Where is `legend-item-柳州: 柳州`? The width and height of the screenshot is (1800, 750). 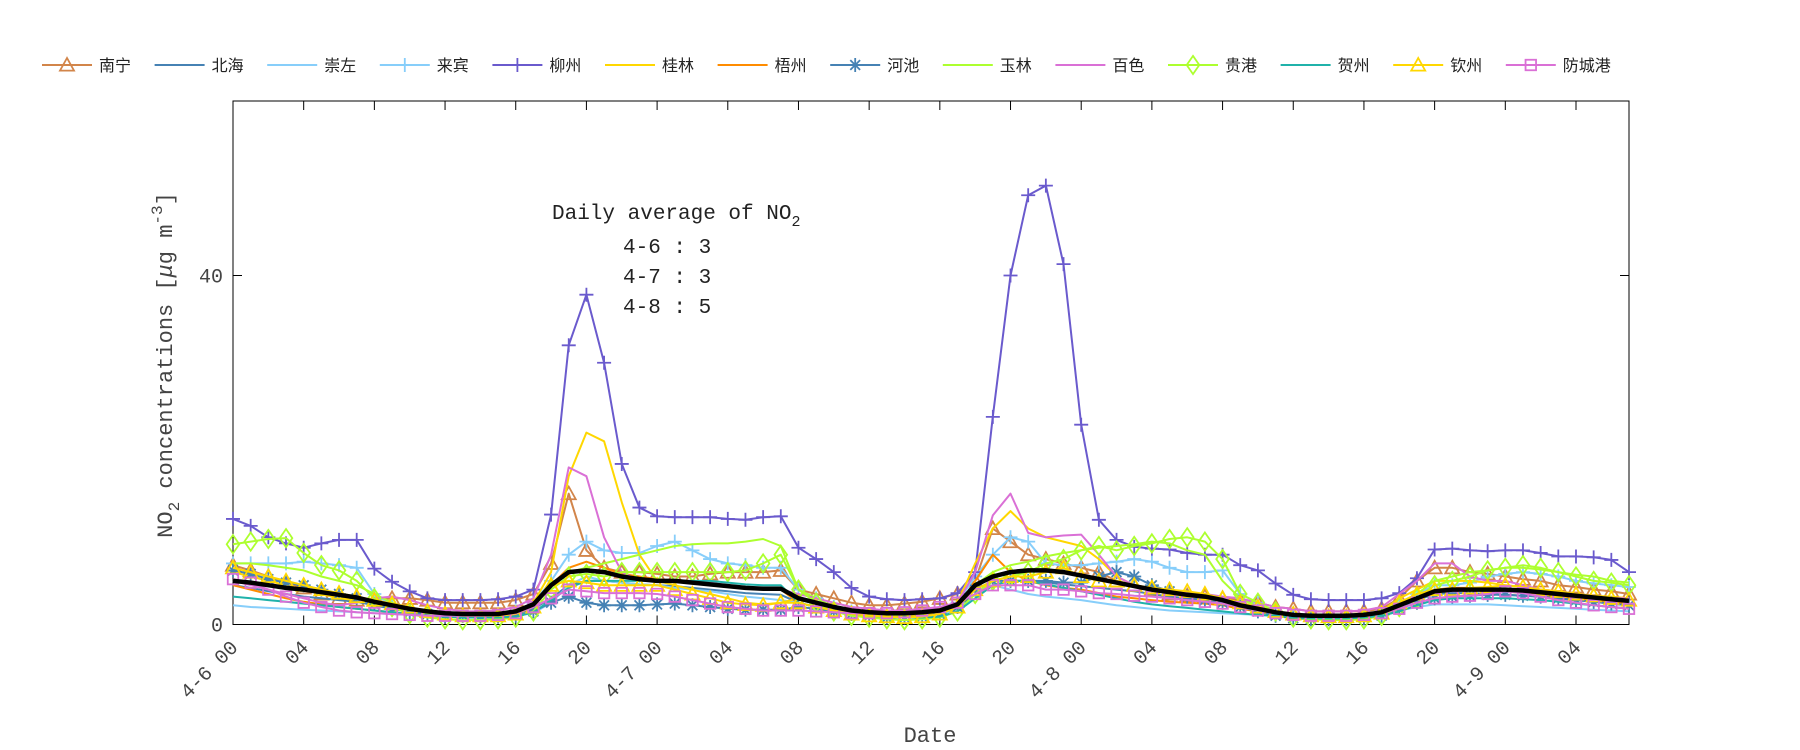 legend-item-柳州: 柳州 is located at coordinates (536, 65).